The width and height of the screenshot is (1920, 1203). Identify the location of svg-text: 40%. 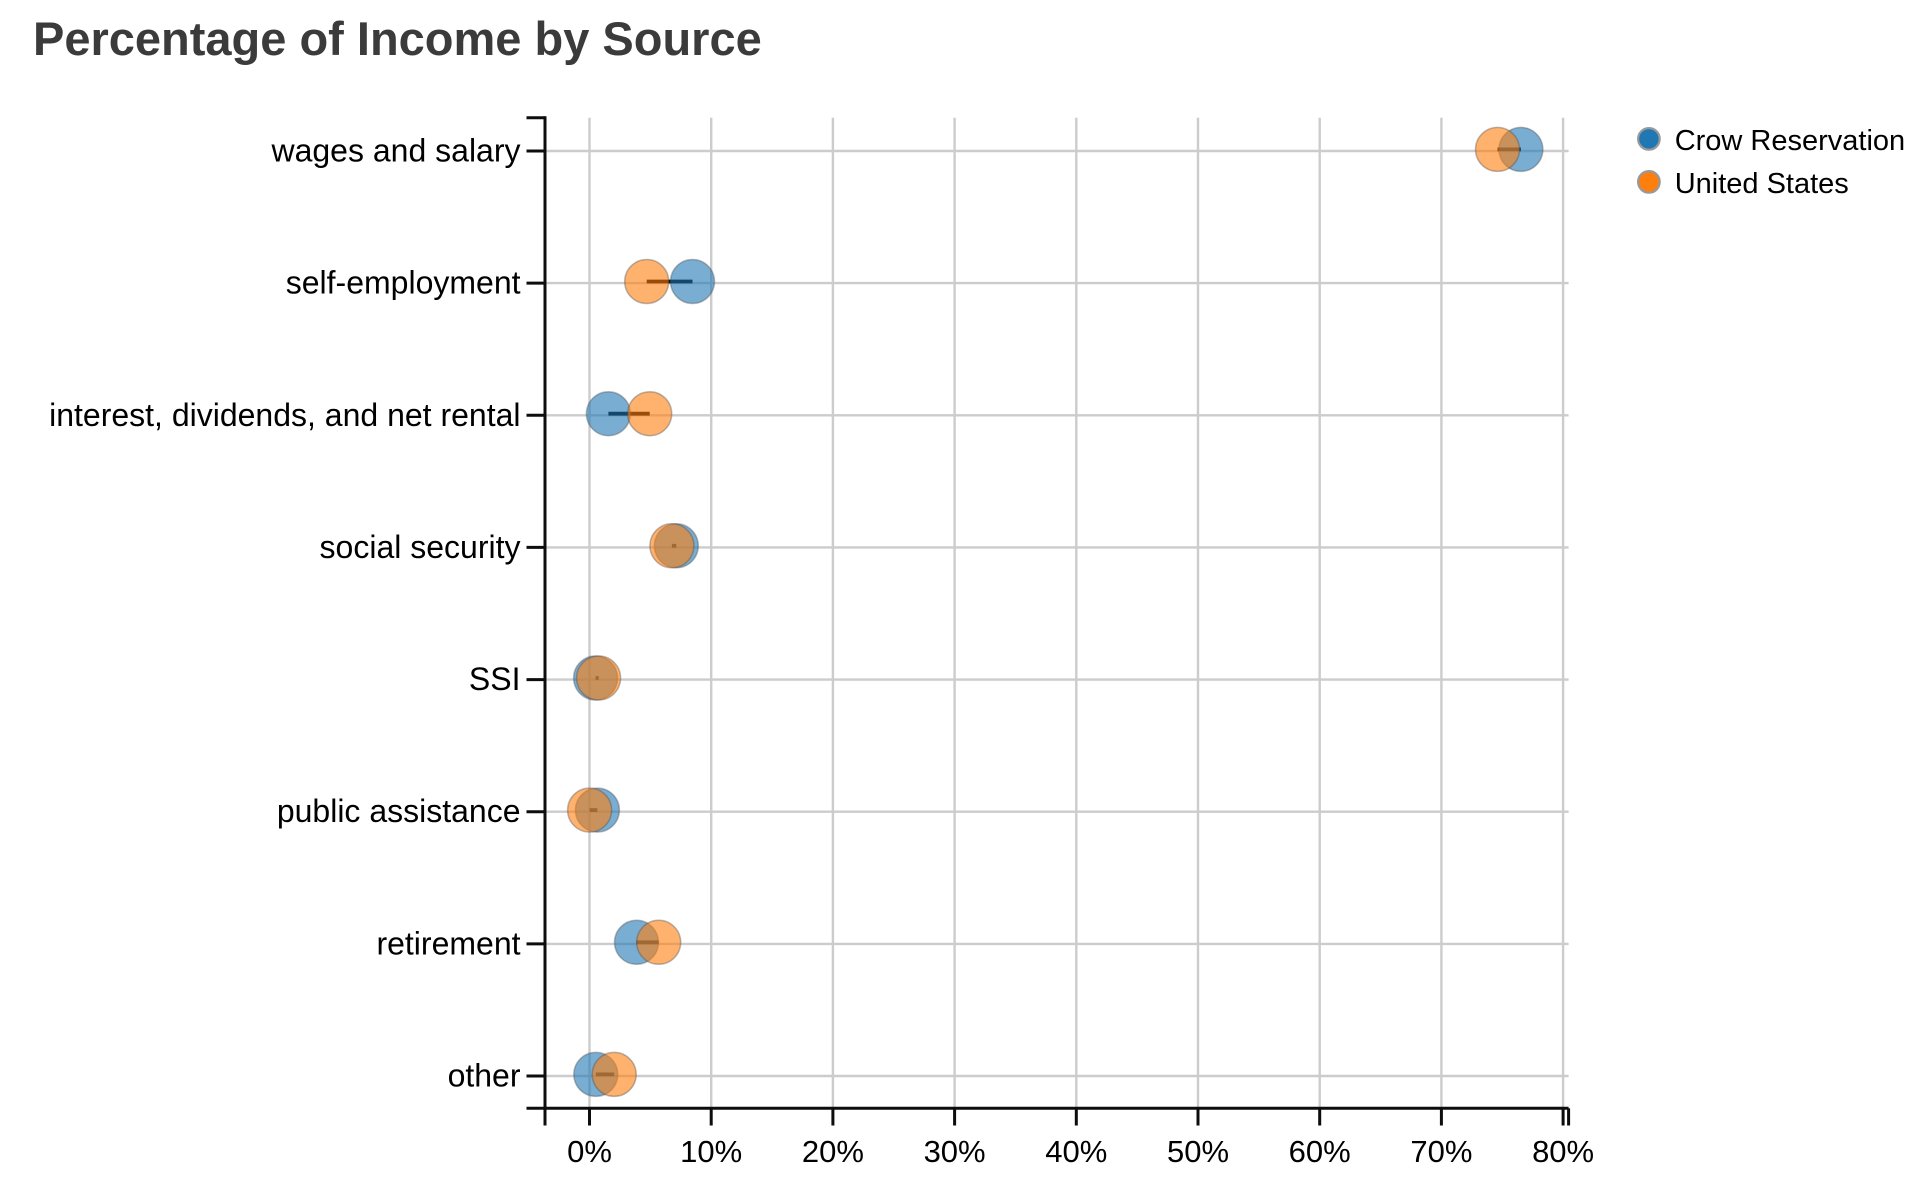
(1076, 1151).